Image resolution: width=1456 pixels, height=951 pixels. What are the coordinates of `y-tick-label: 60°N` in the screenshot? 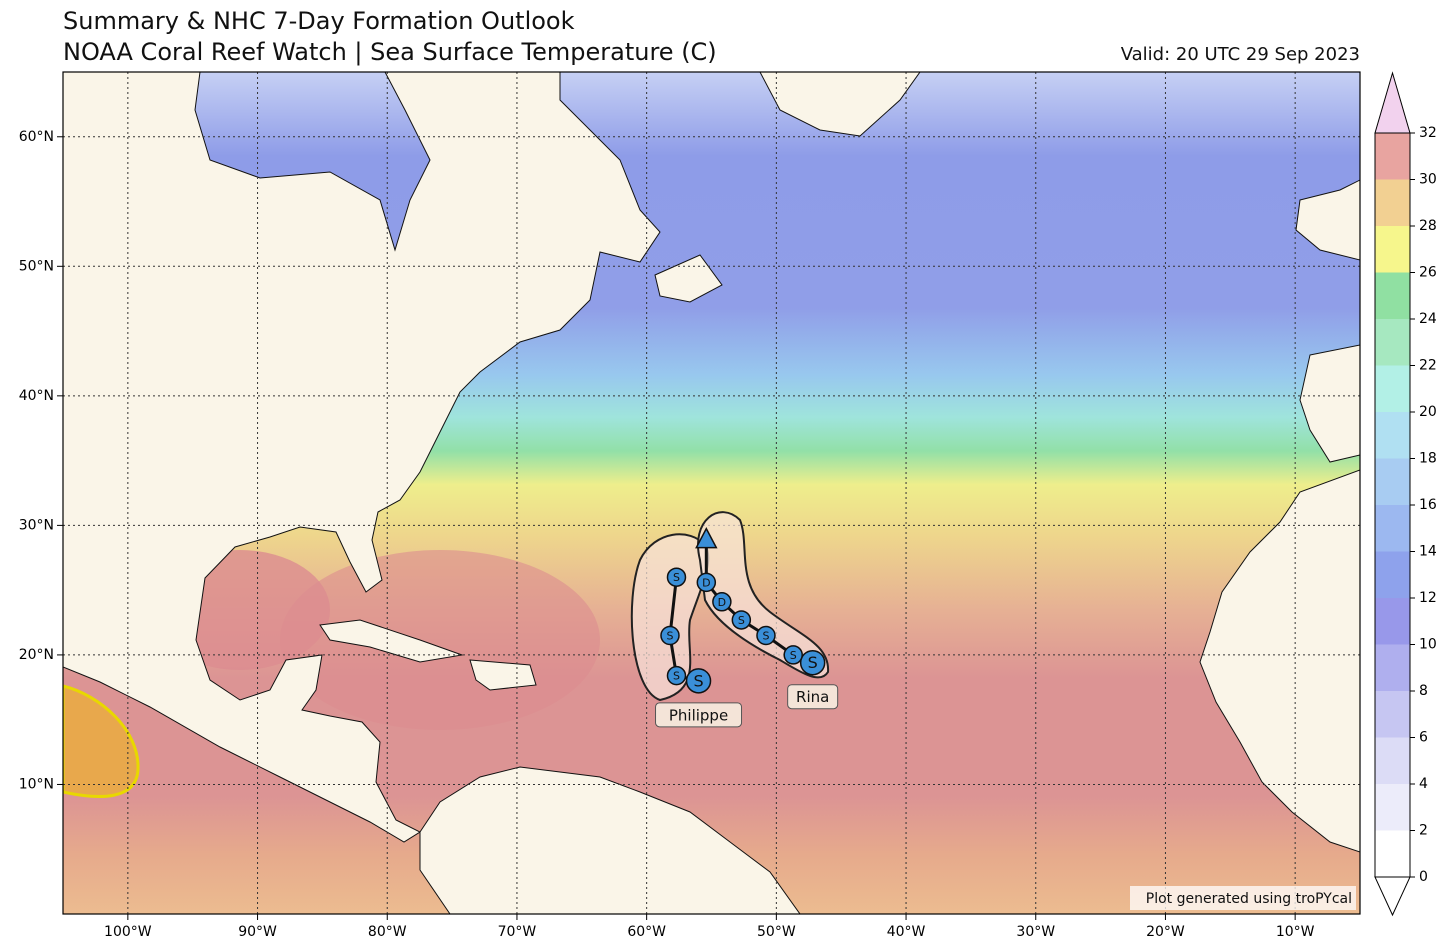 It's located at (36, 137).